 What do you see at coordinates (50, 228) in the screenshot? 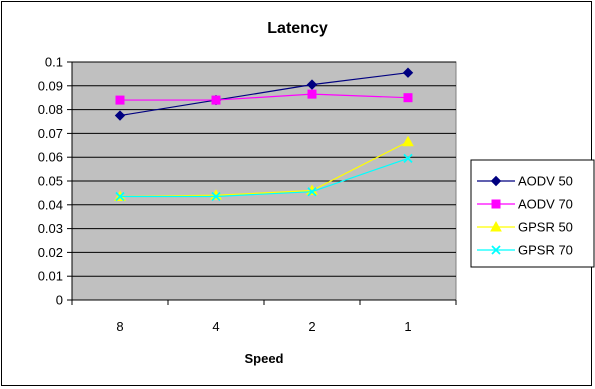
I see `y-tick-label: 0.03` at bounding box center [50, 228].